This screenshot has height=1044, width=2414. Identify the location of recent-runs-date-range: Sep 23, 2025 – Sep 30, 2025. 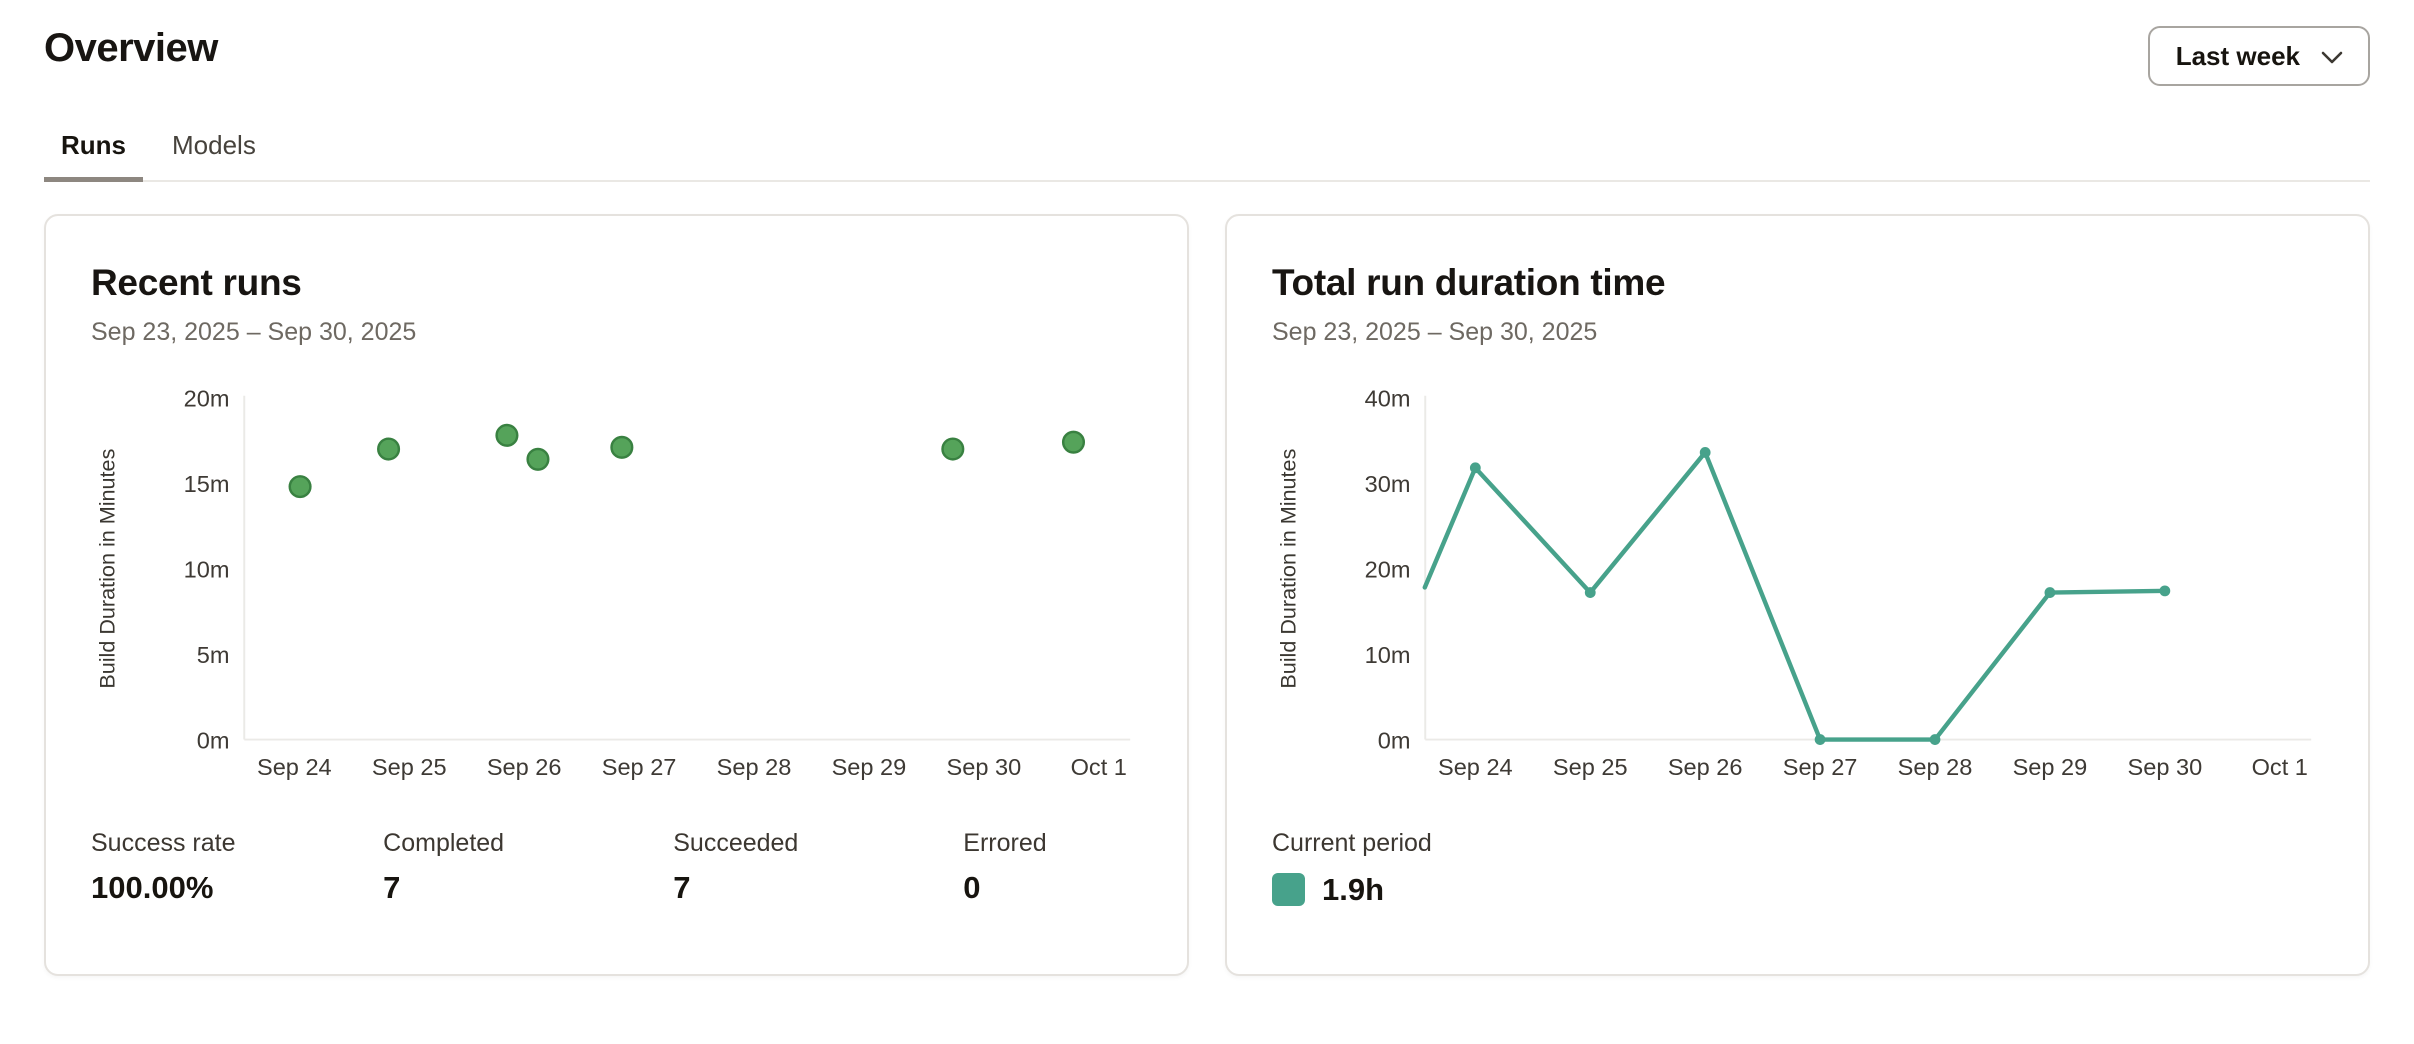
(254, 332).